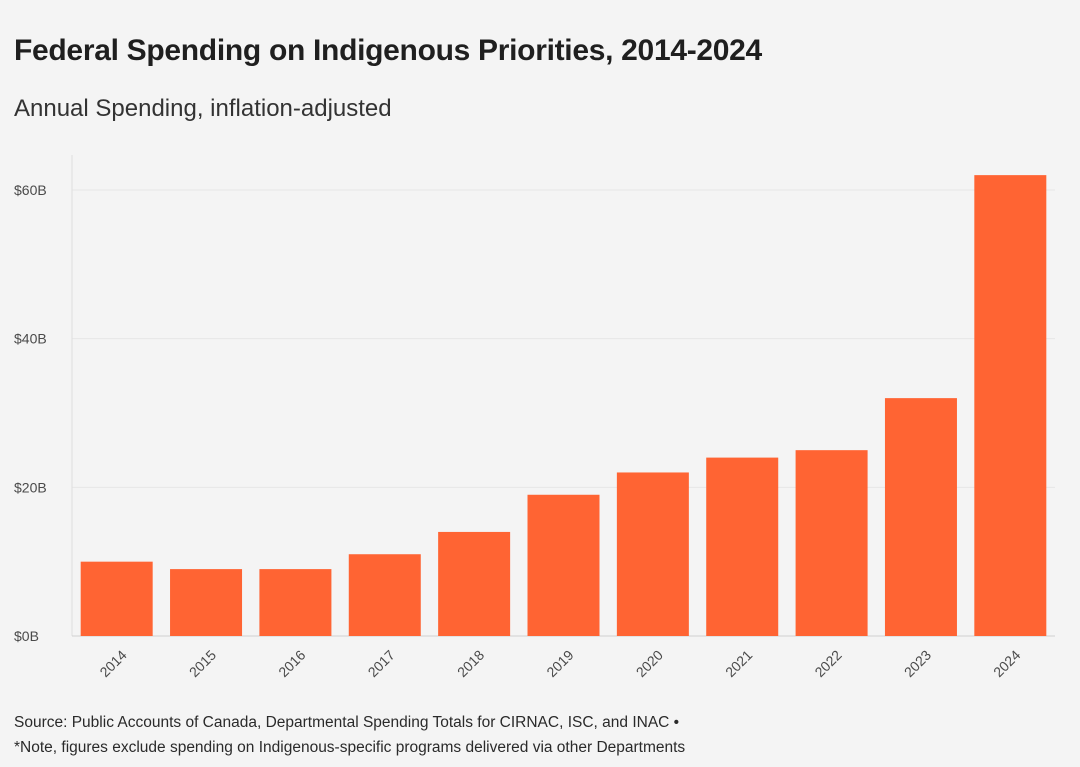  I want to click on x-tick-label: 2019, so click(559, 663).